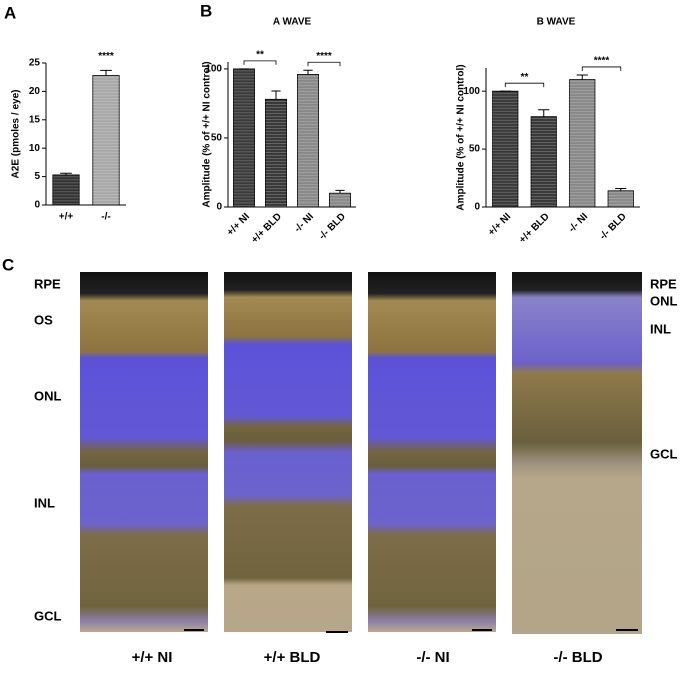  I want to click on scale-bars, so click(411, 631).